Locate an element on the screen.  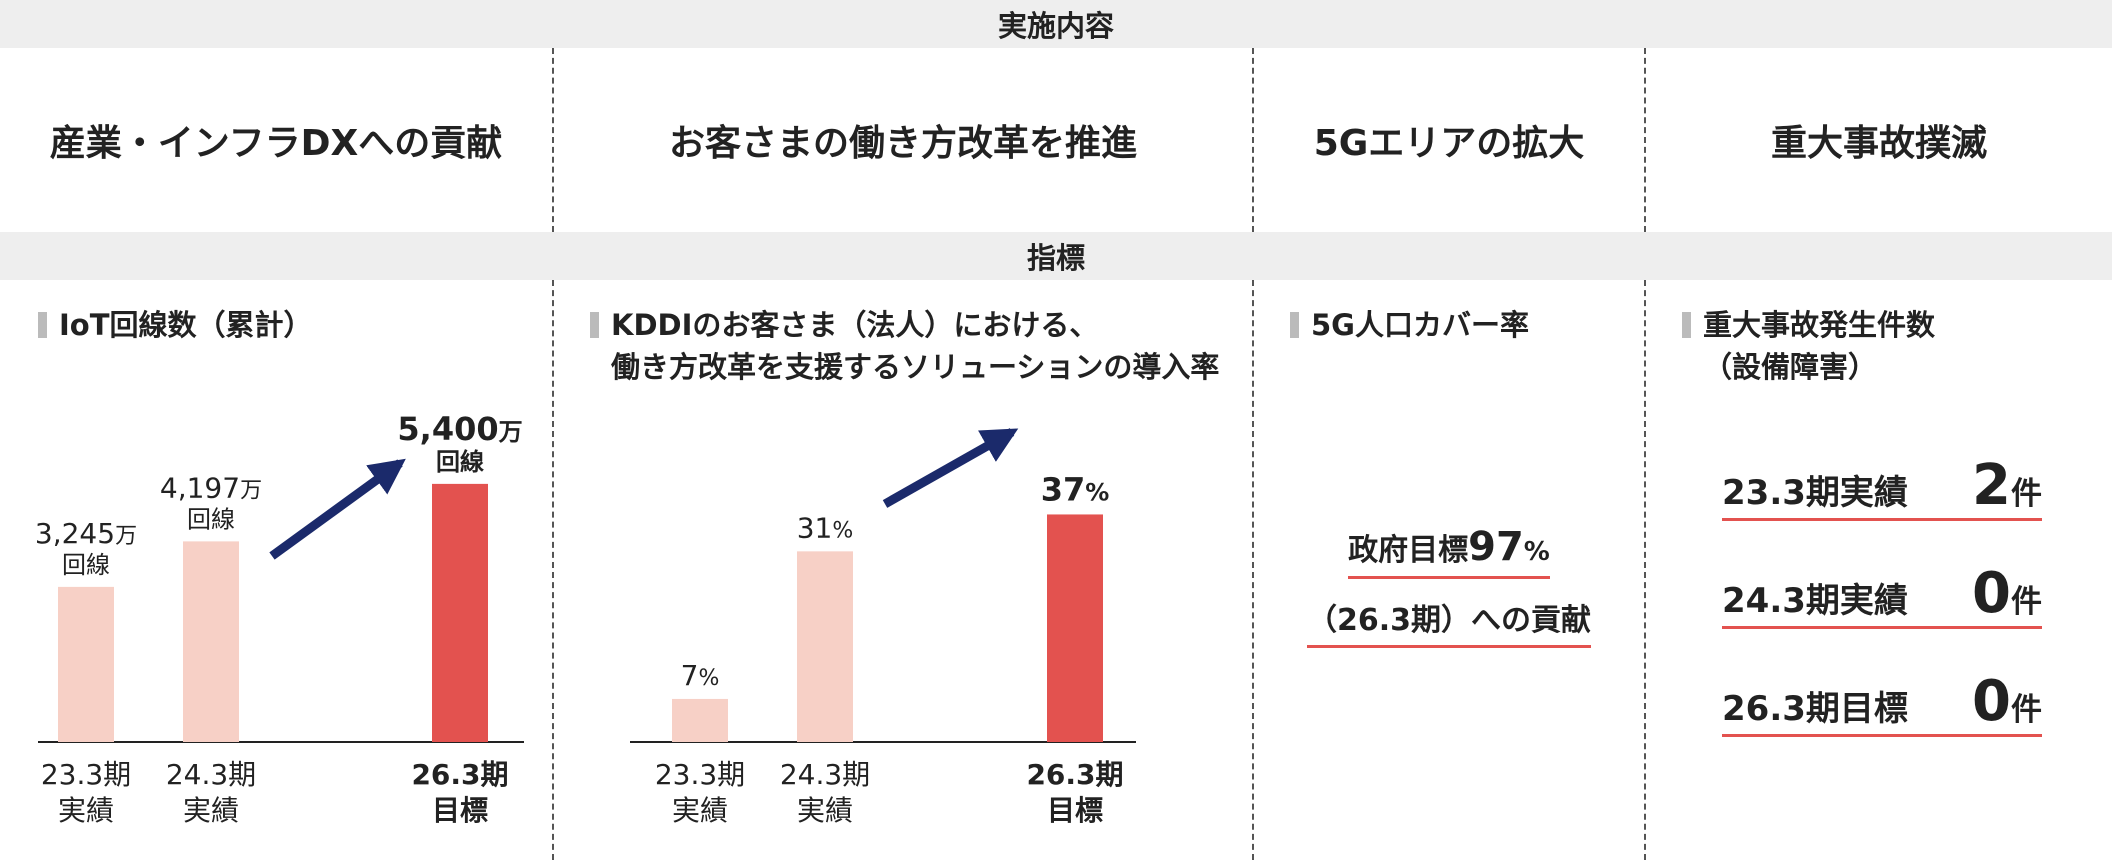
indicators-header: 指標 is located at coordinates (1056, 256).